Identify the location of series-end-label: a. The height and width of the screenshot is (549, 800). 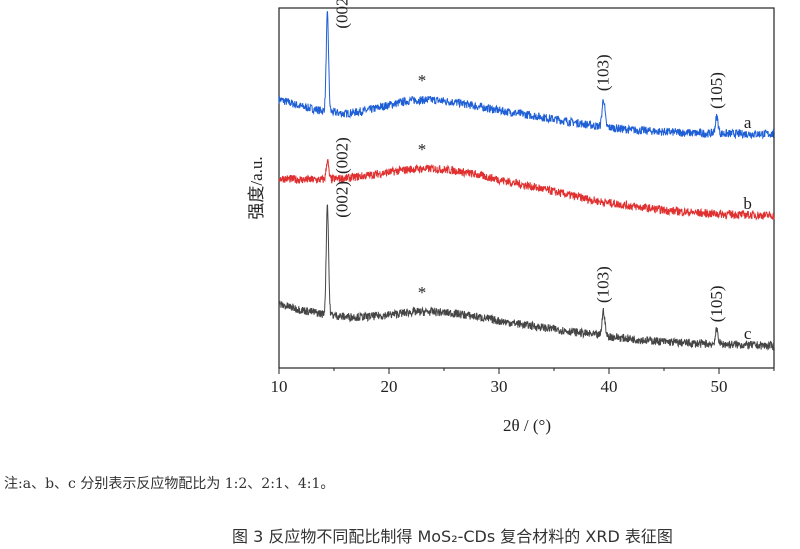
(748, 122).